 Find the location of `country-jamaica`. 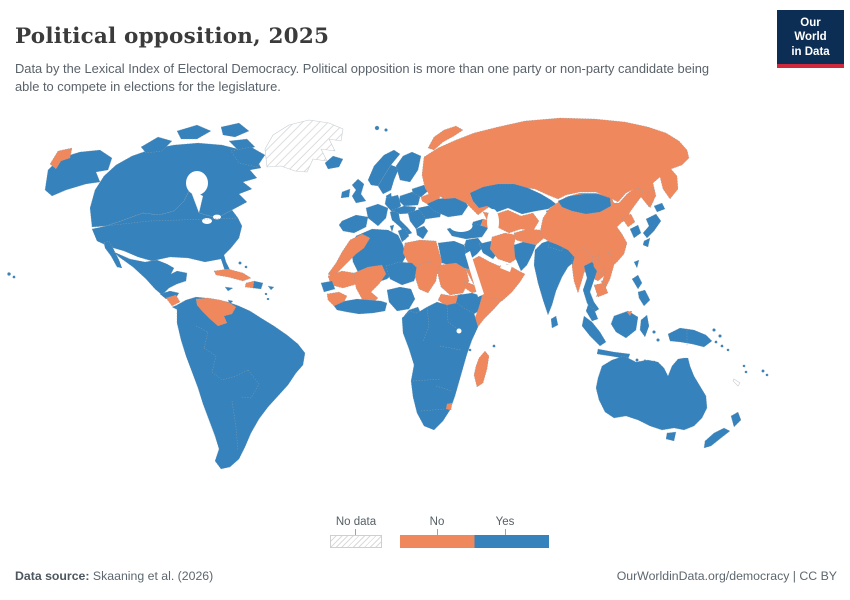

country-jamaica is located at coordinates (229, 289).